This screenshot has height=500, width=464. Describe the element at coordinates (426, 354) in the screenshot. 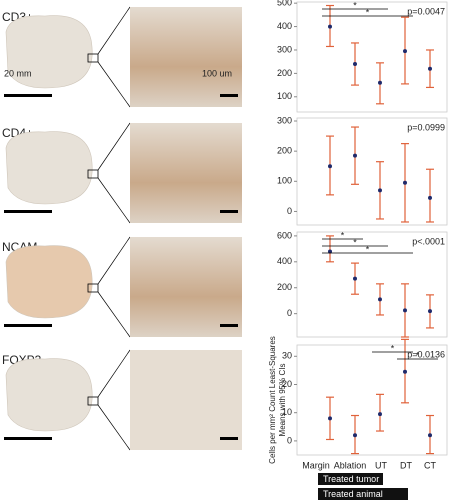

I see `p-value: p=0.0136` at that location.